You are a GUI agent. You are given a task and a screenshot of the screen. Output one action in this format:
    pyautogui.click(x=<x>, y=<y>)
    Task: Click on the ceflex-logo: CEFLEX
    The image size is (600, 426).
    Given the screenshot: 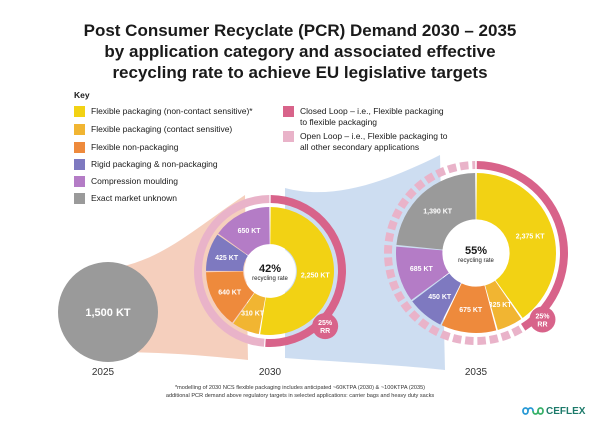 What is the action you would take?
    pyautogui.click(x=553, y=411)
    